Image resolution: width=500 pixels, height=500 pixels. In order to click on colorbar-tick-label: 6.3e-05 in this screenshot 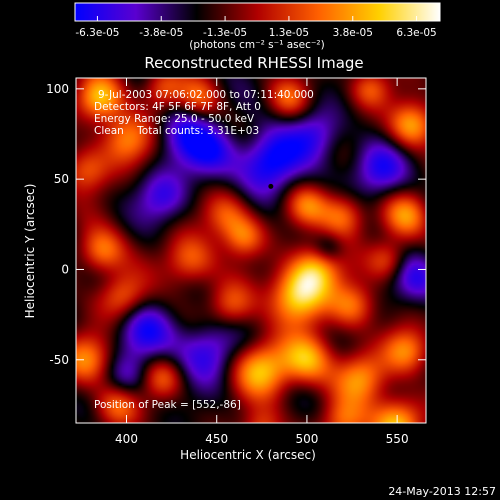, I will do `click(416, 33)`.